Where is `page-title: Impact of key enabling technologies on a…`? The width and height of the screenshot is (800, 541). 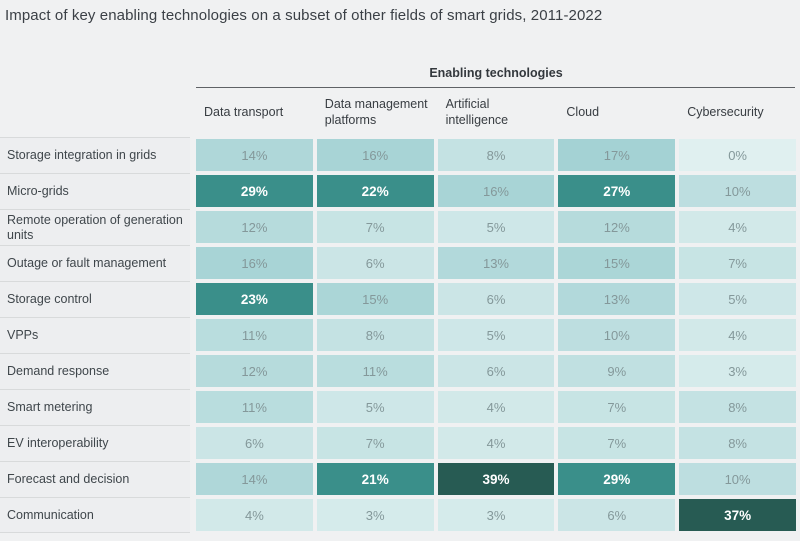
page-title: Impact of key enabling technologies on a… is located at coordinates (304, 15).